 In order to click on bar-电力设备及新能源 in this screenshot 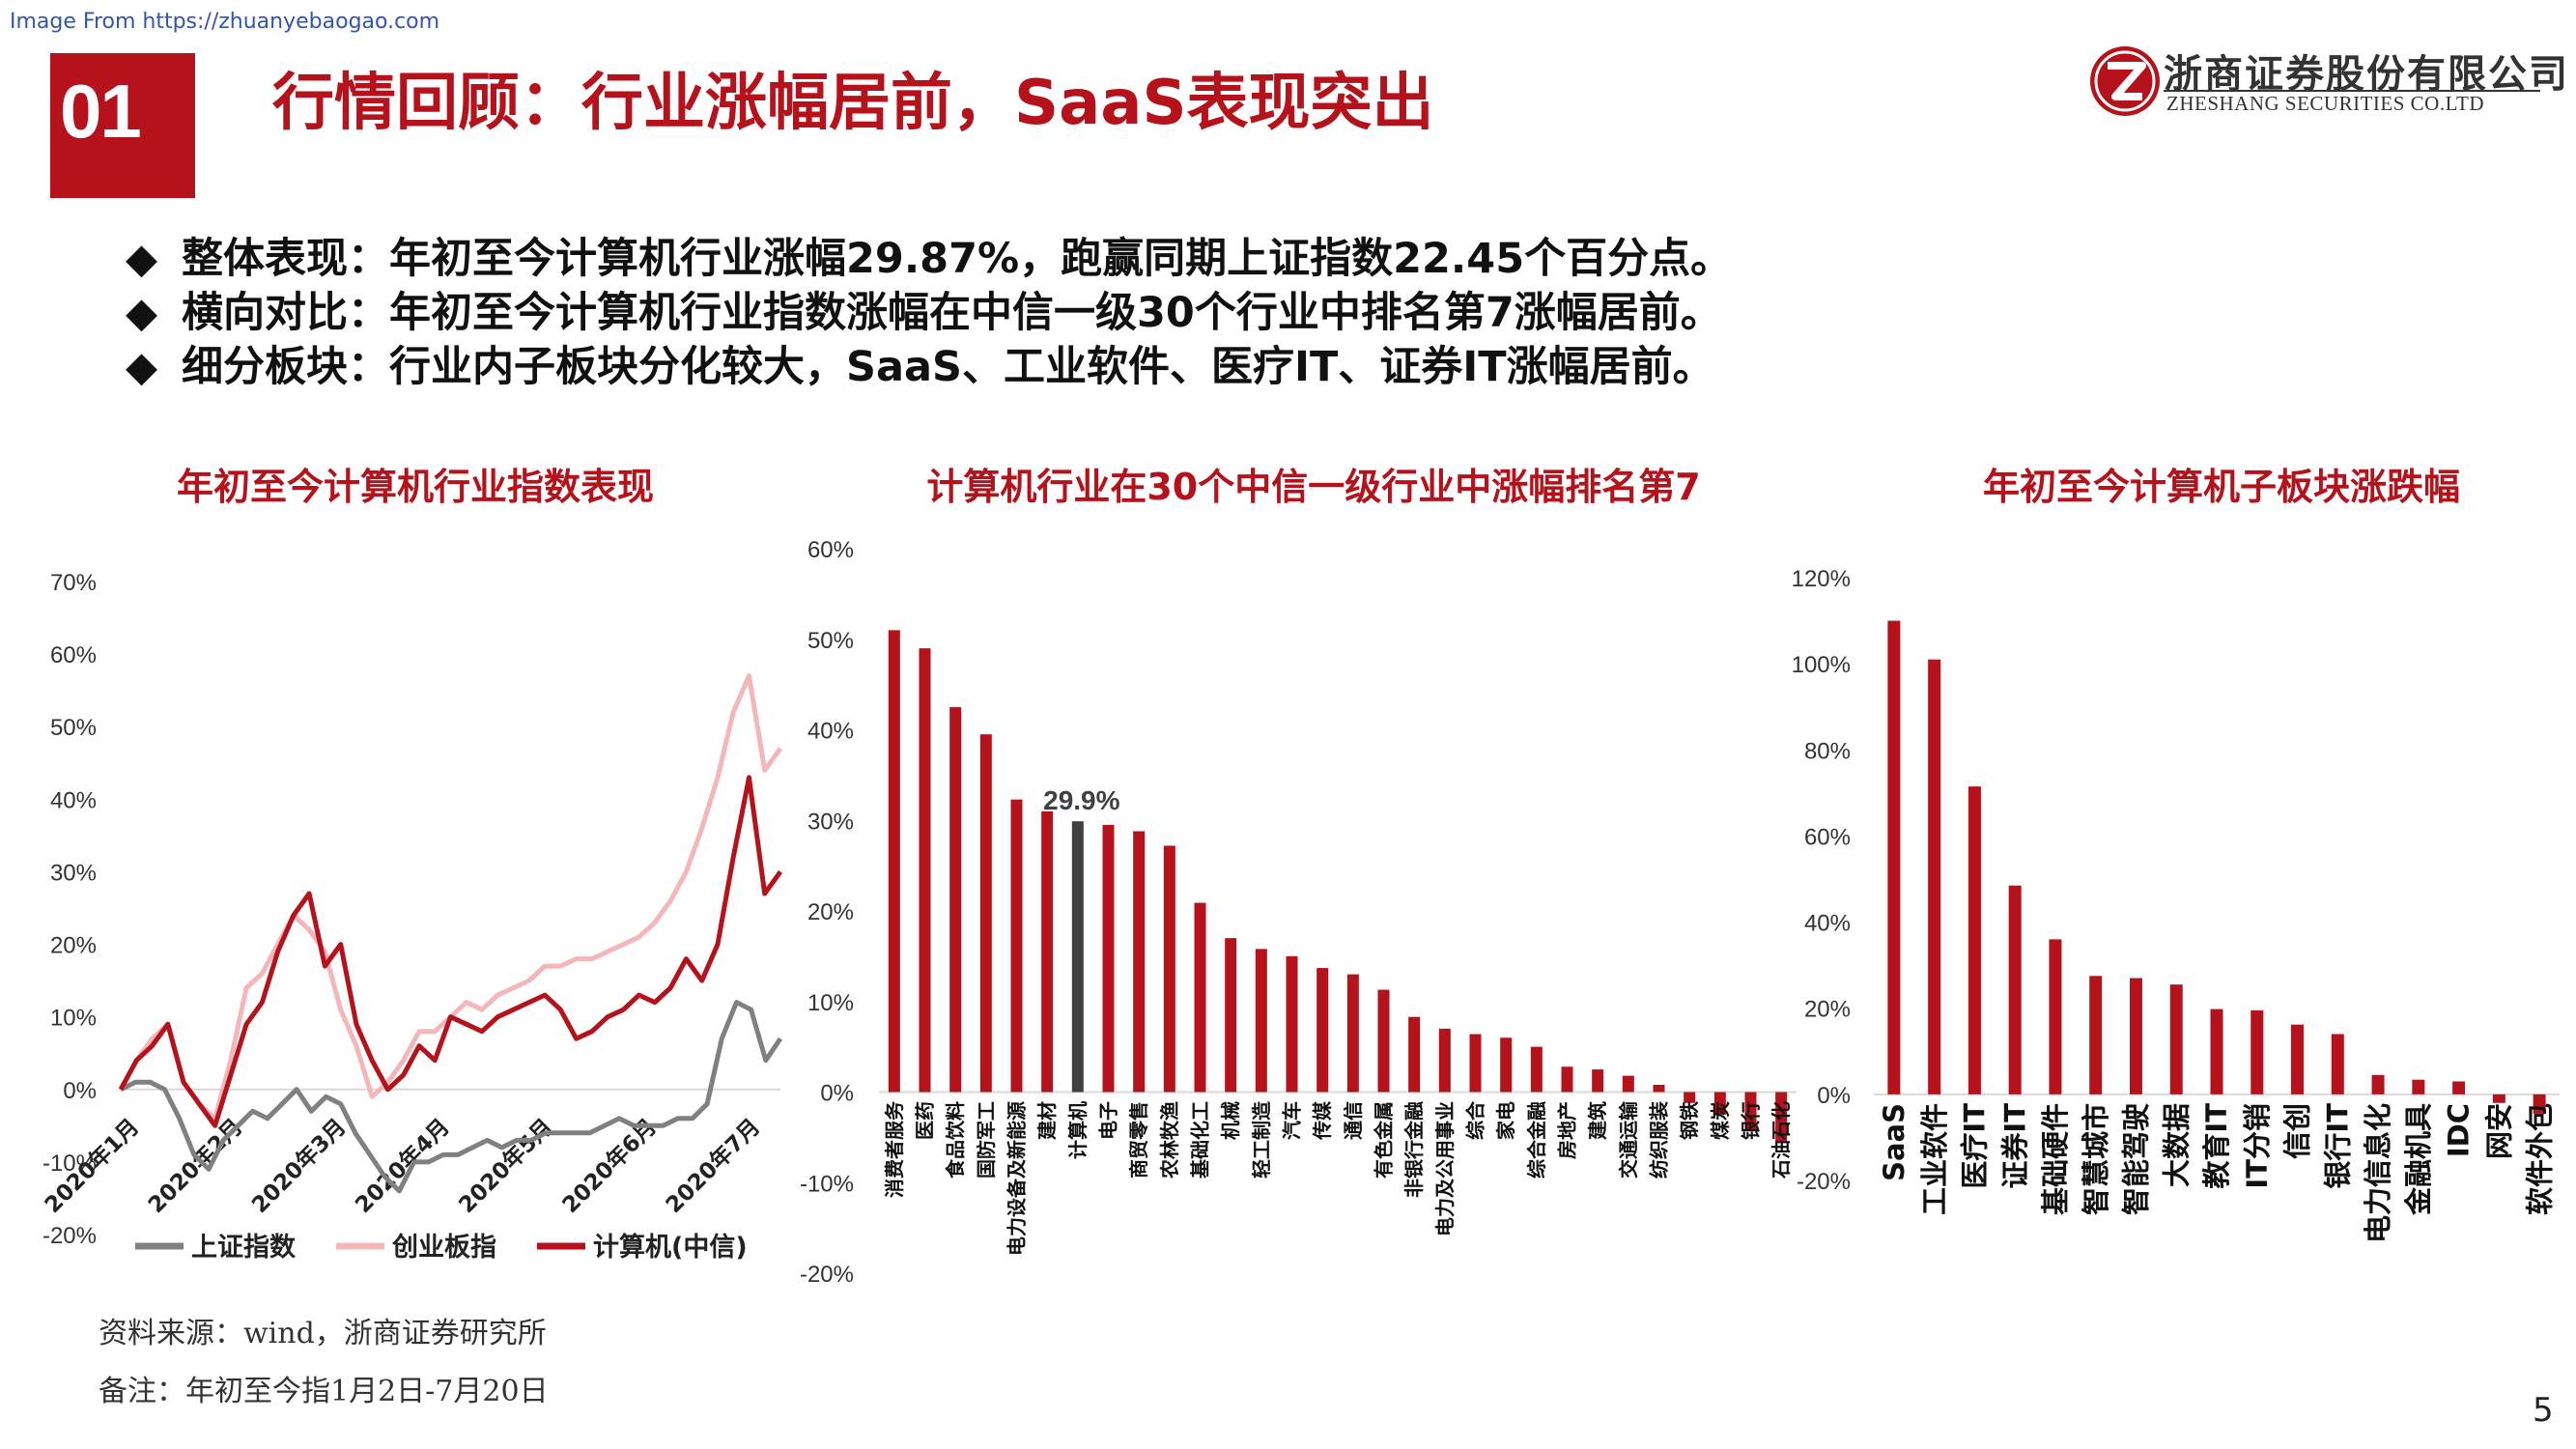, I will do `click(1016, 946)`.